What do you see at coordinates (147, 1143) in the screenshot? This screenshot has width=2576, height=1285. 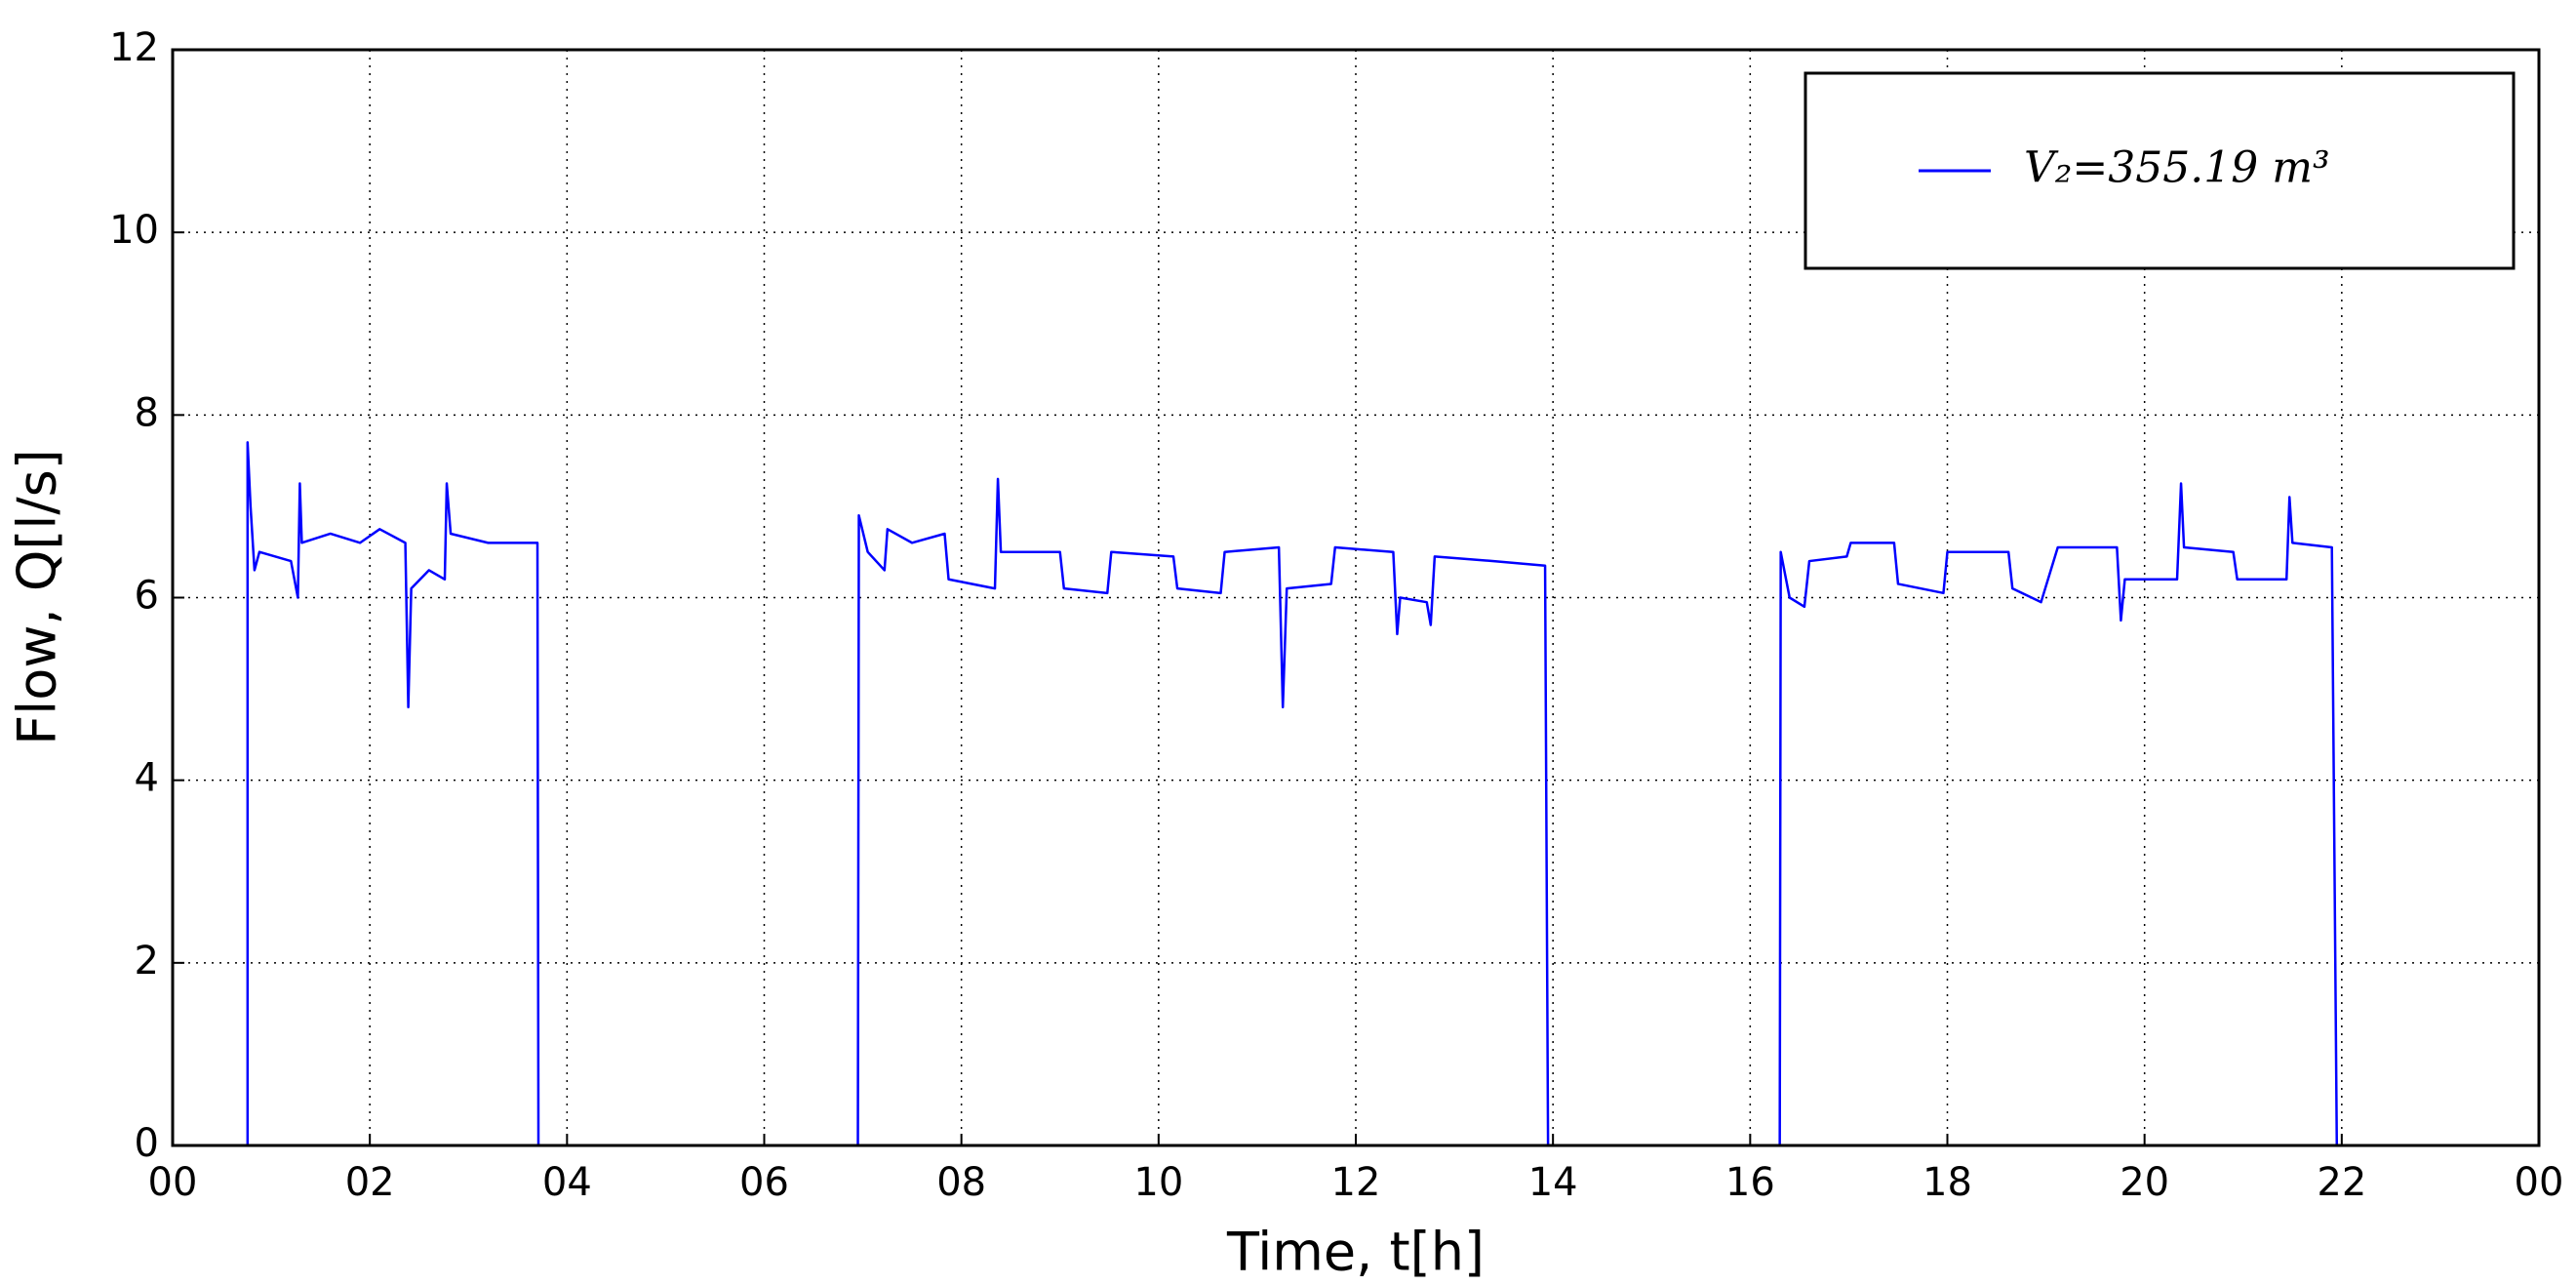 I see `y-tick-label: 0` at bounding box center [147, 1143].